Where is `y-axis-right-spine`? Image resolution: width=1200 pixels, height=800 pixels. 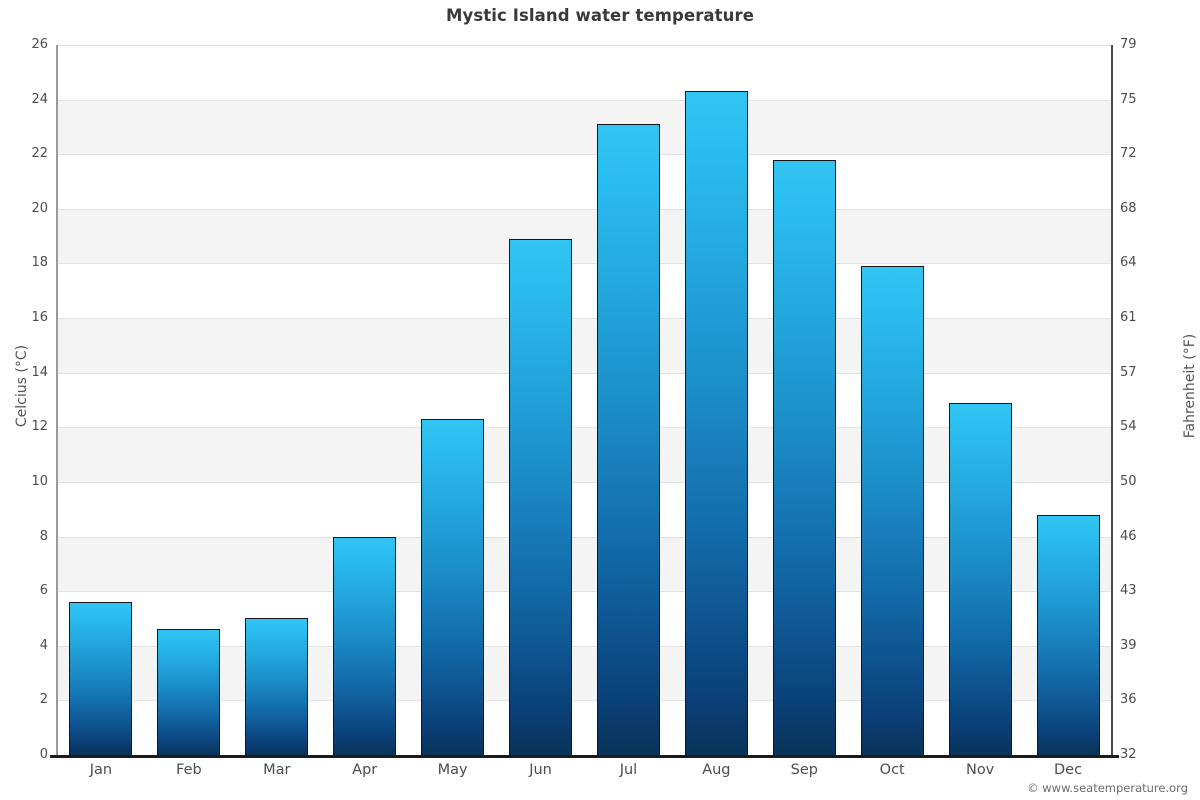 y-axis-right-spine is located at coordinates (1112, 400).